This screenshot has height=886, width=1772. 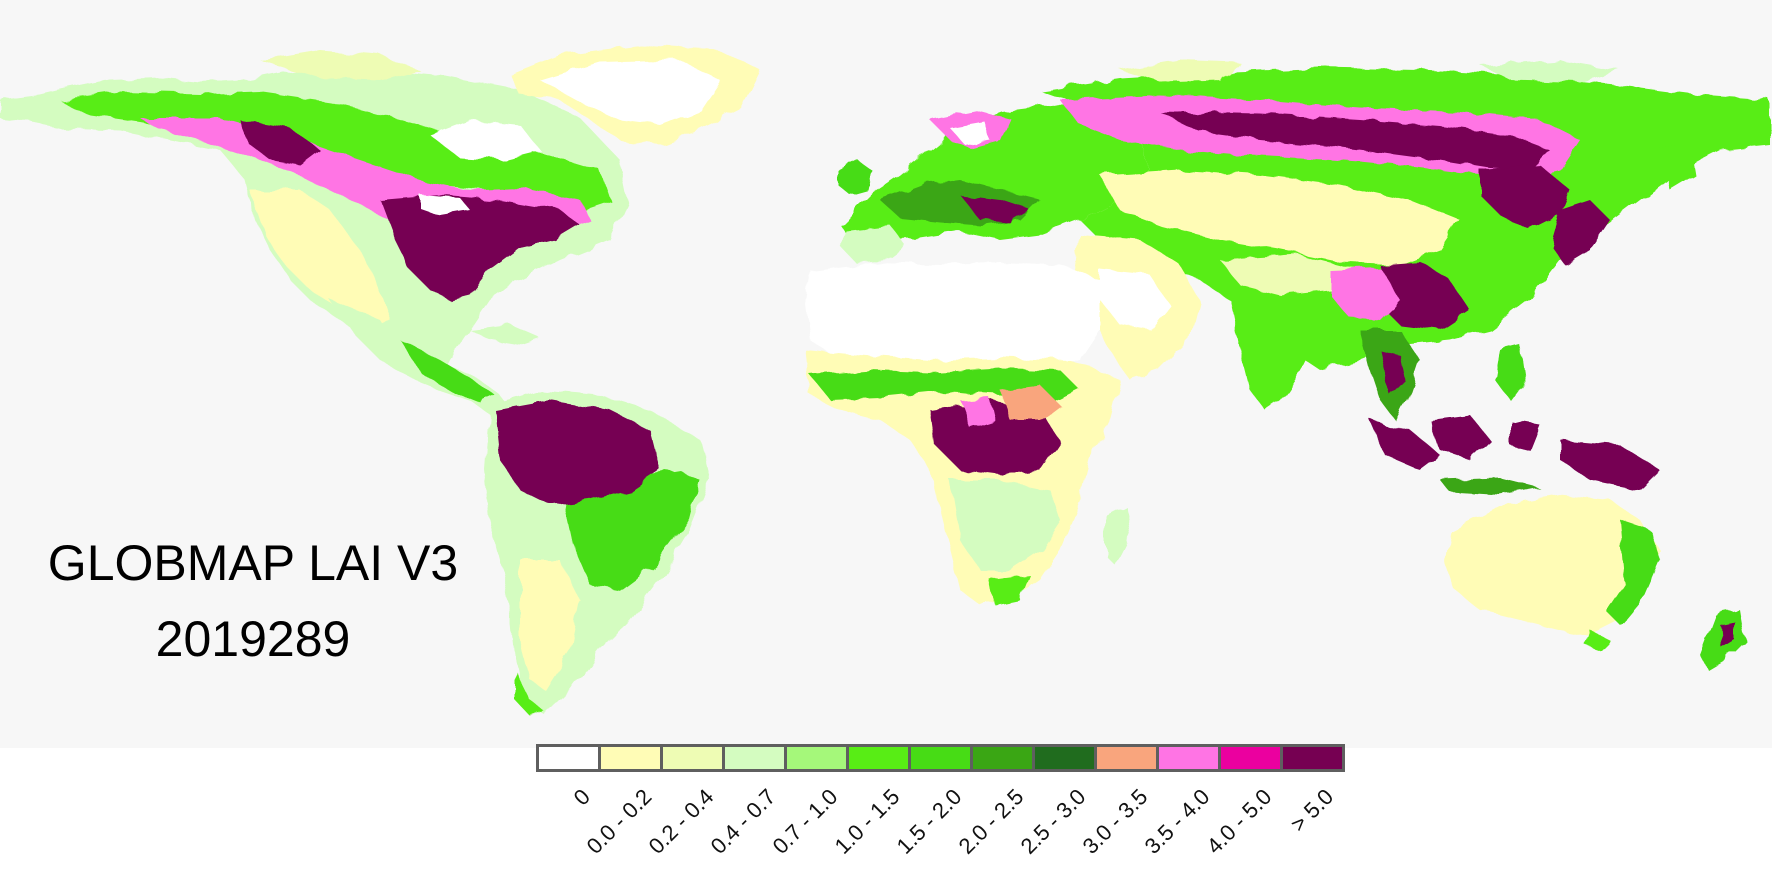 What do you see at coordinates (866, 821) in the screenshot?
I see `legend-label: 1.0 - 1.5` at bounding box center [866, 821].